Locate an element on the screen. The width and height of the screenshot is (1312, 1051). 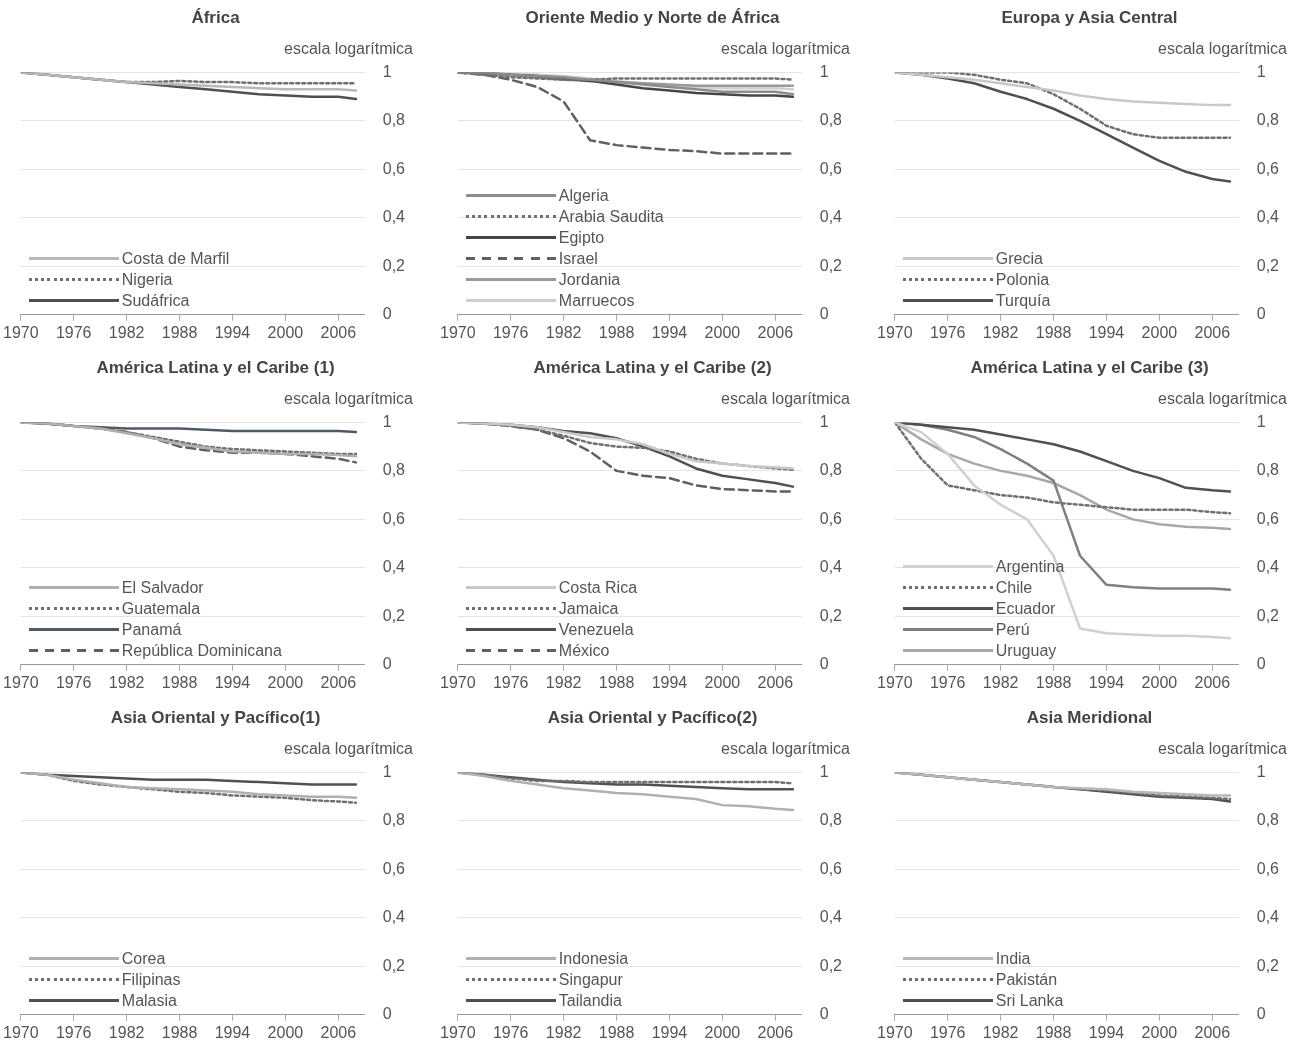
legend-label: Jordania is located at coordinates (589, 279).